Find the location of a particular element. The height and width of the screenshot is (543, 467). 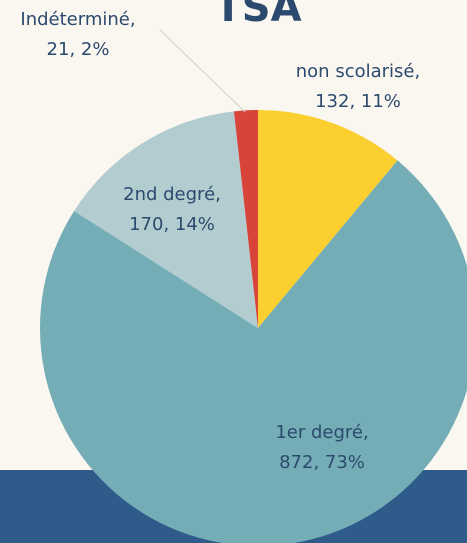

slice-label: 1er degré, is located at coordinates (321, 432).